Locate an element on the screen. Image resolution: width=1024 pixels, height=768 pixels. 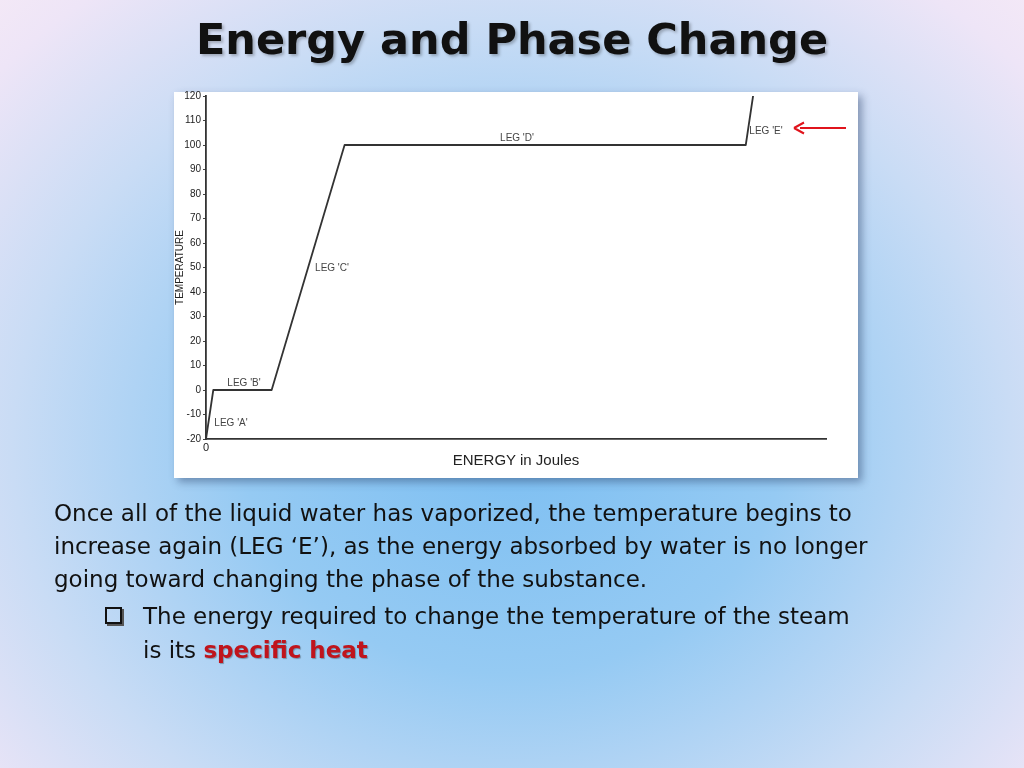
y-tick-label: 50 is located at coordinates (195, 267).